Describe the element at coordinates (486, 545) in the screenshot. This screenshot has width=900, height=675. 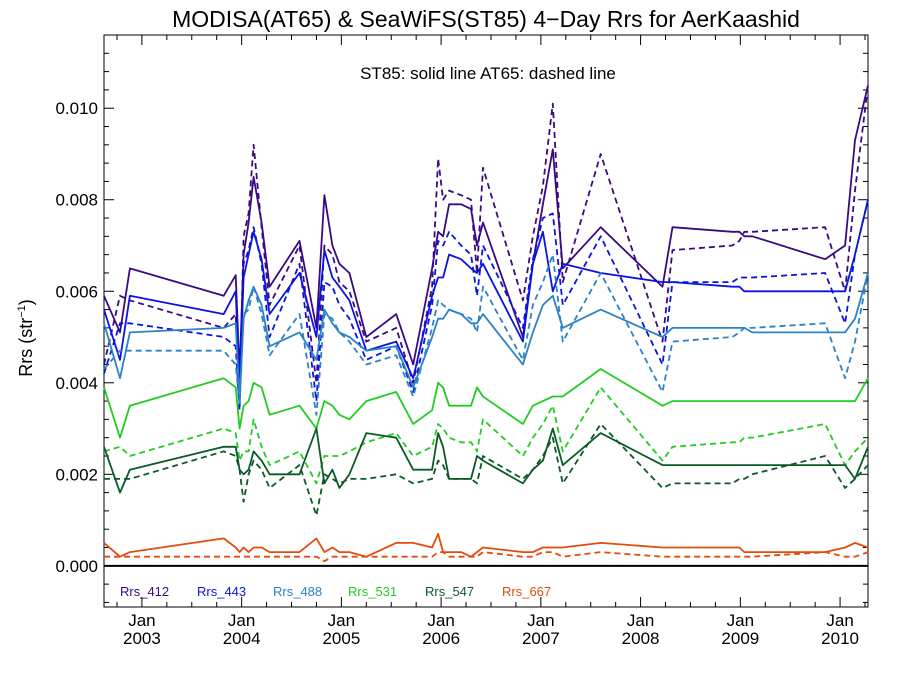
I see `rrs-667-st85-solid-line` at that location.